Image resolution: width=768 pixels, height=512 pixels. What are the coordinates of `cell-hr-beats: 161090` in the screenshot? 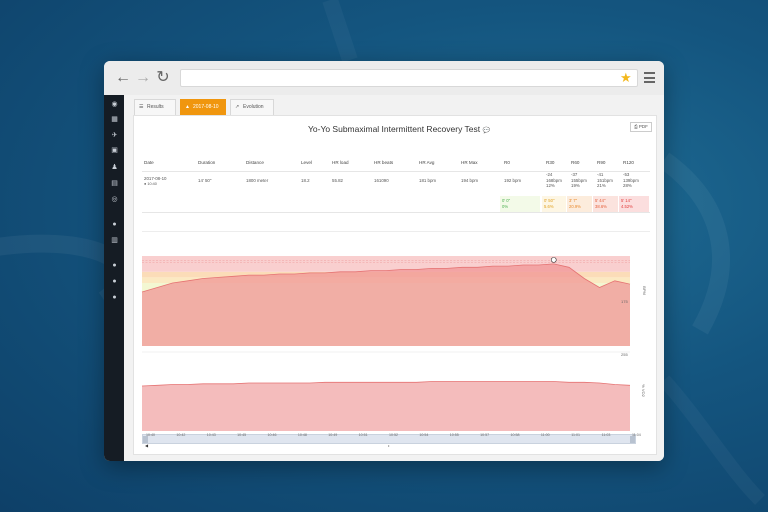 It's located at (381, 180).